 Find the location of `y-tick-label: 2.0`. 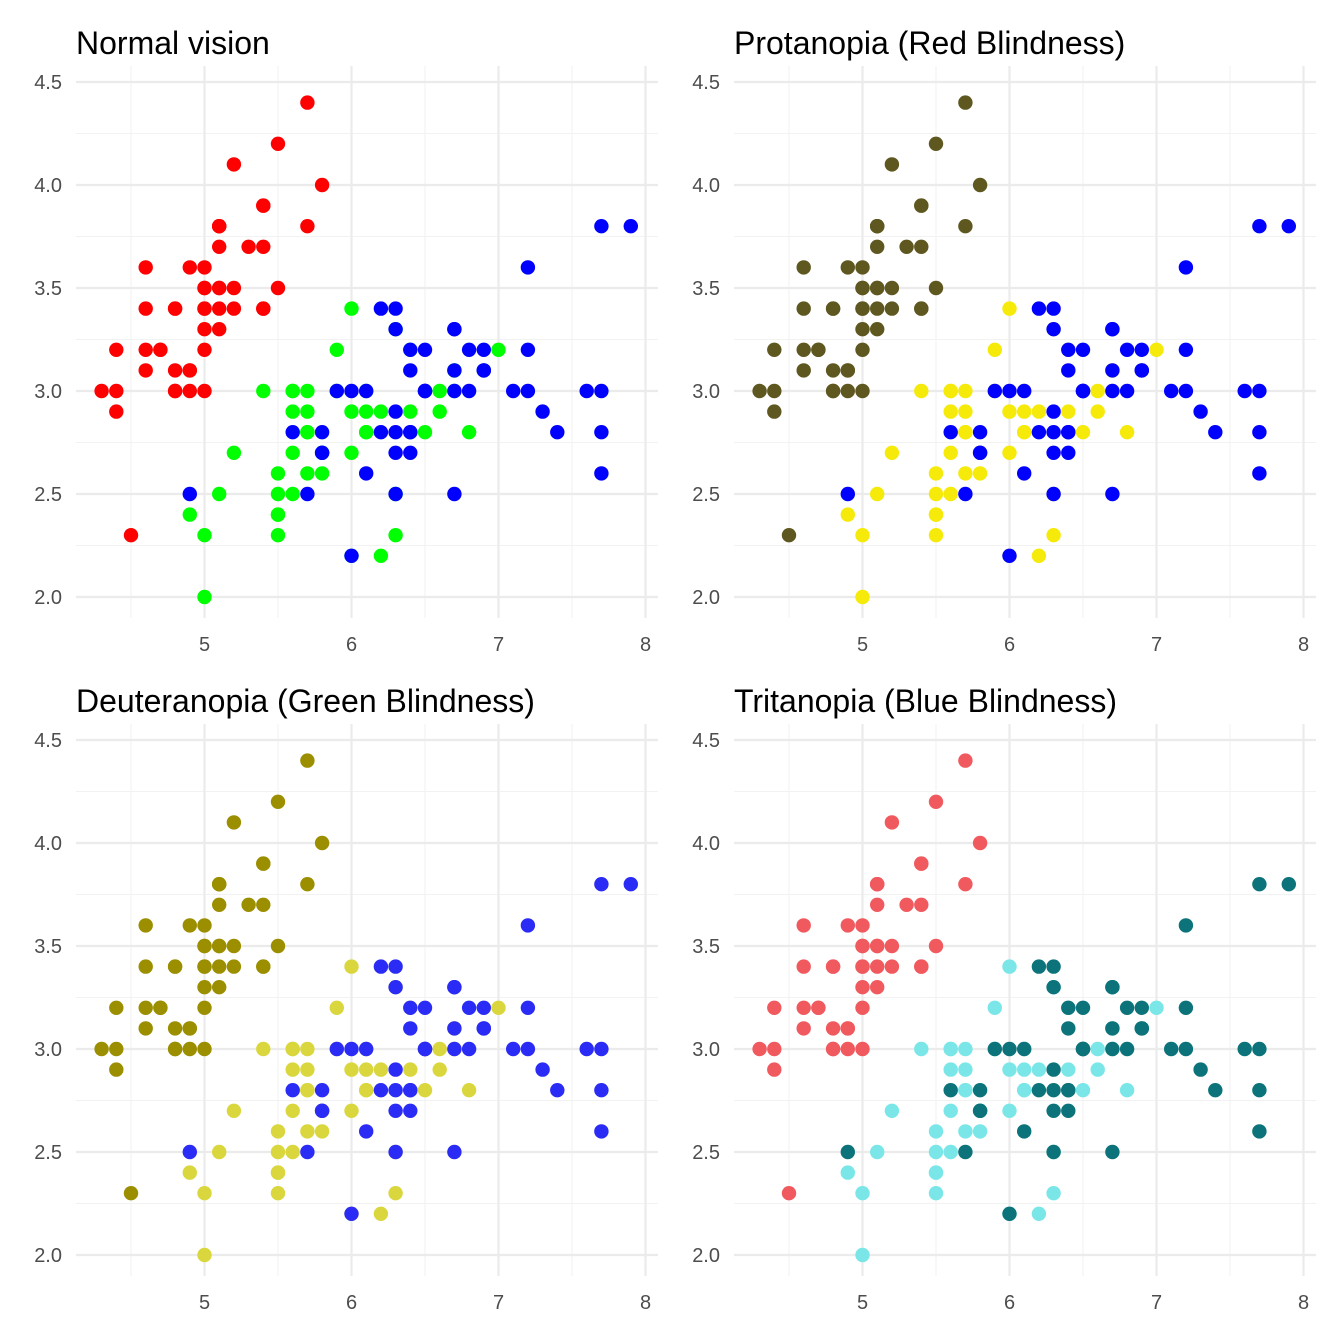

y-tick-label: 2.0 is located at coordinates (706, 598).